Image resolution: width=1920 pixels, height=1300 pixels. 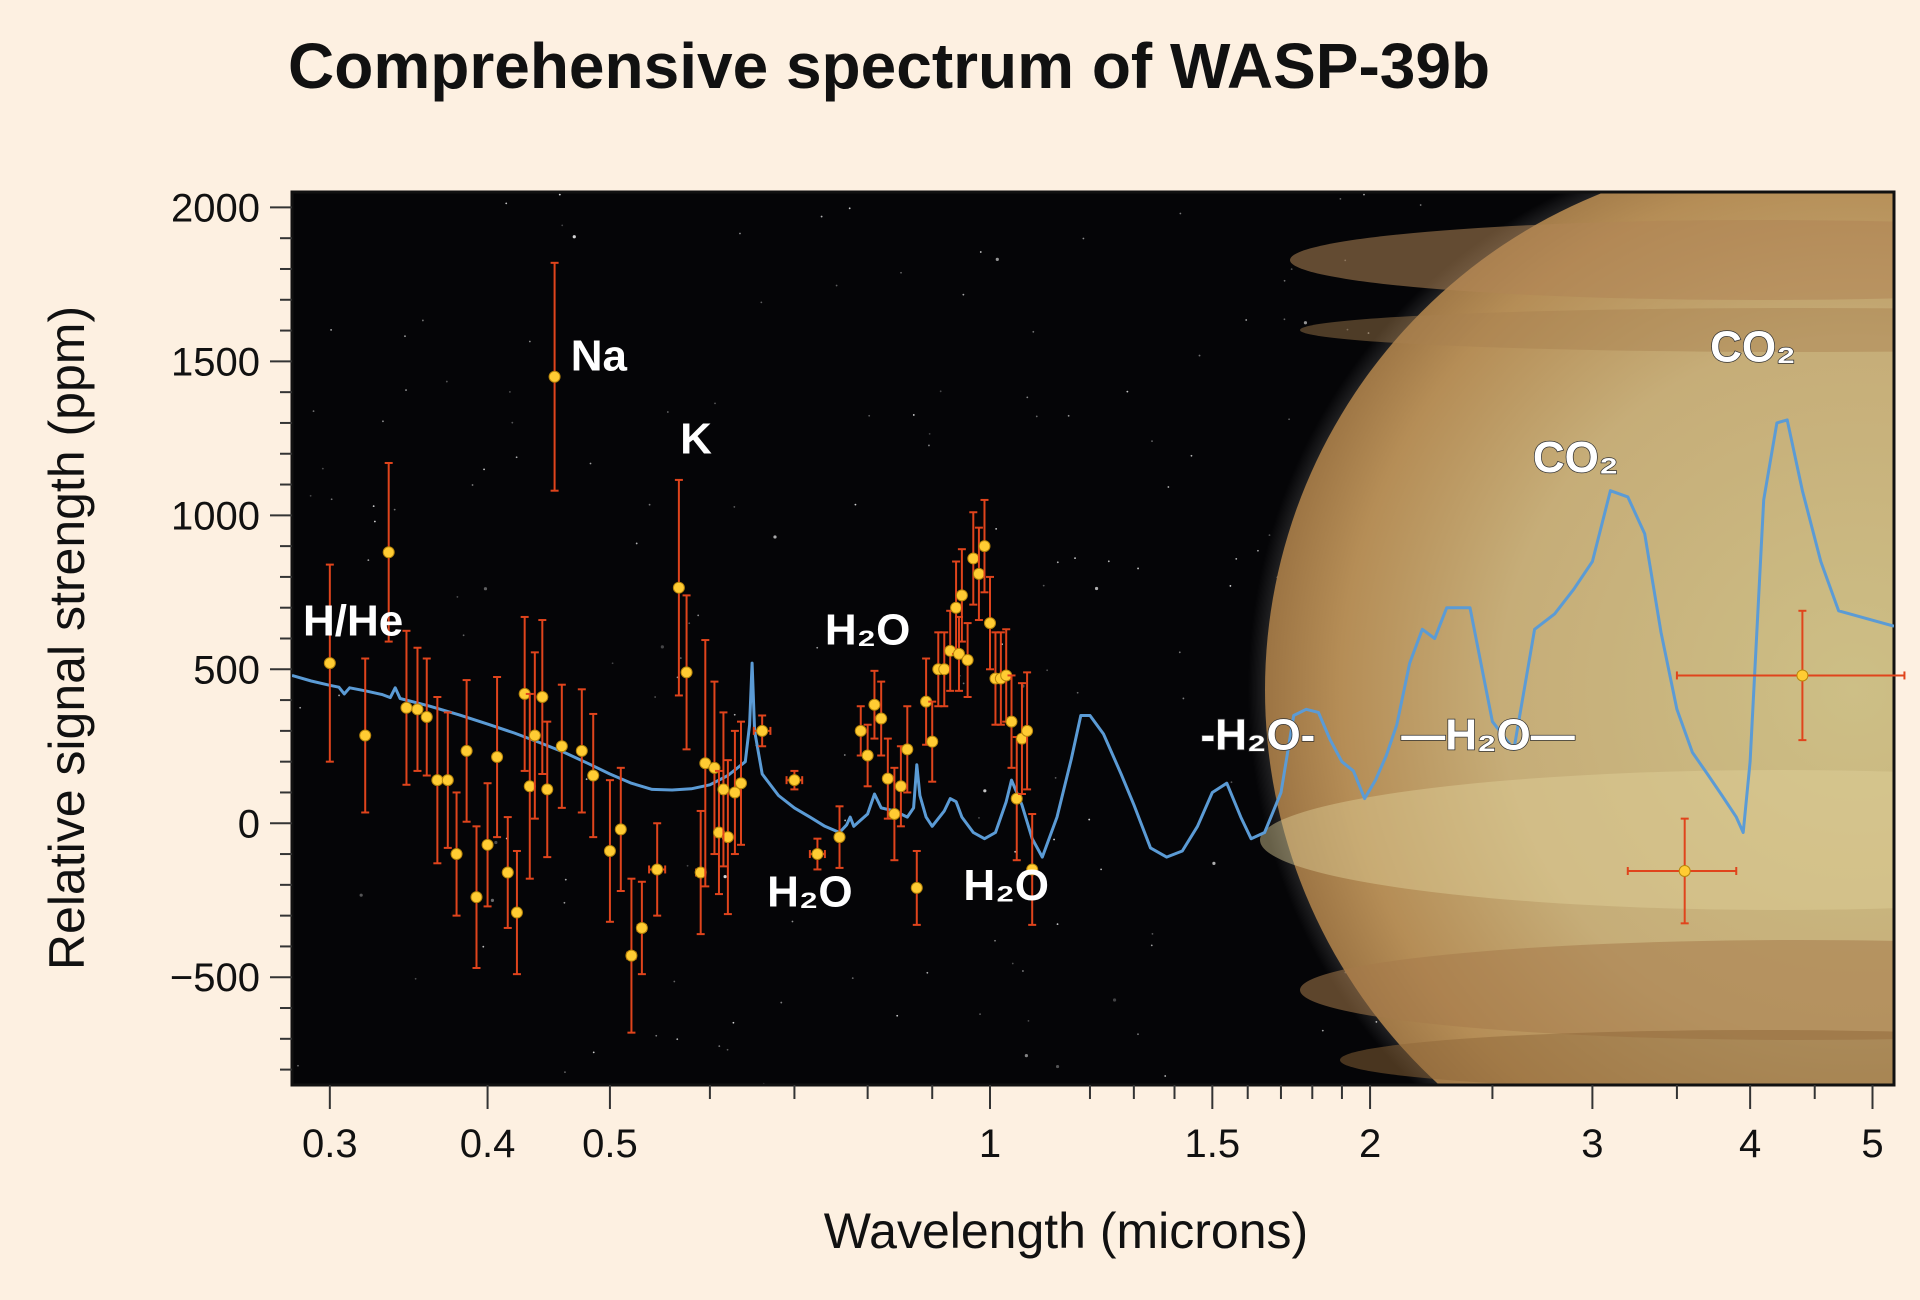 I want to click on x-tick-label: 1, so click(x=990, y=1144).